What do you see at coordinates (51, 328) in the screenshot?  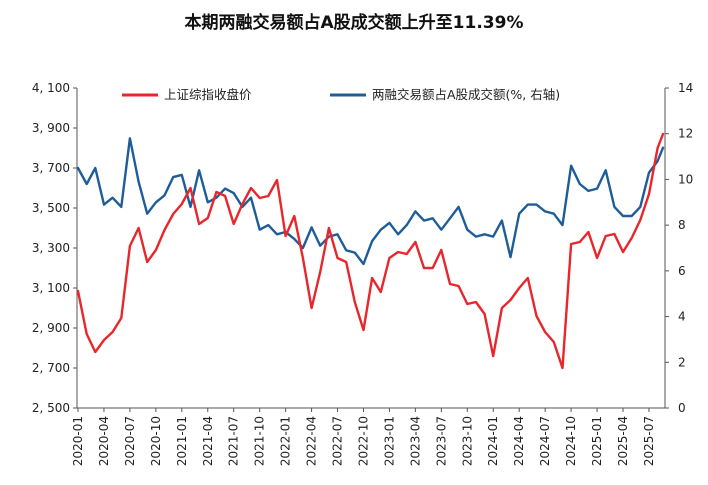 I see `y-left-tick-label: 2, 900` at bounding box center [51, 328].